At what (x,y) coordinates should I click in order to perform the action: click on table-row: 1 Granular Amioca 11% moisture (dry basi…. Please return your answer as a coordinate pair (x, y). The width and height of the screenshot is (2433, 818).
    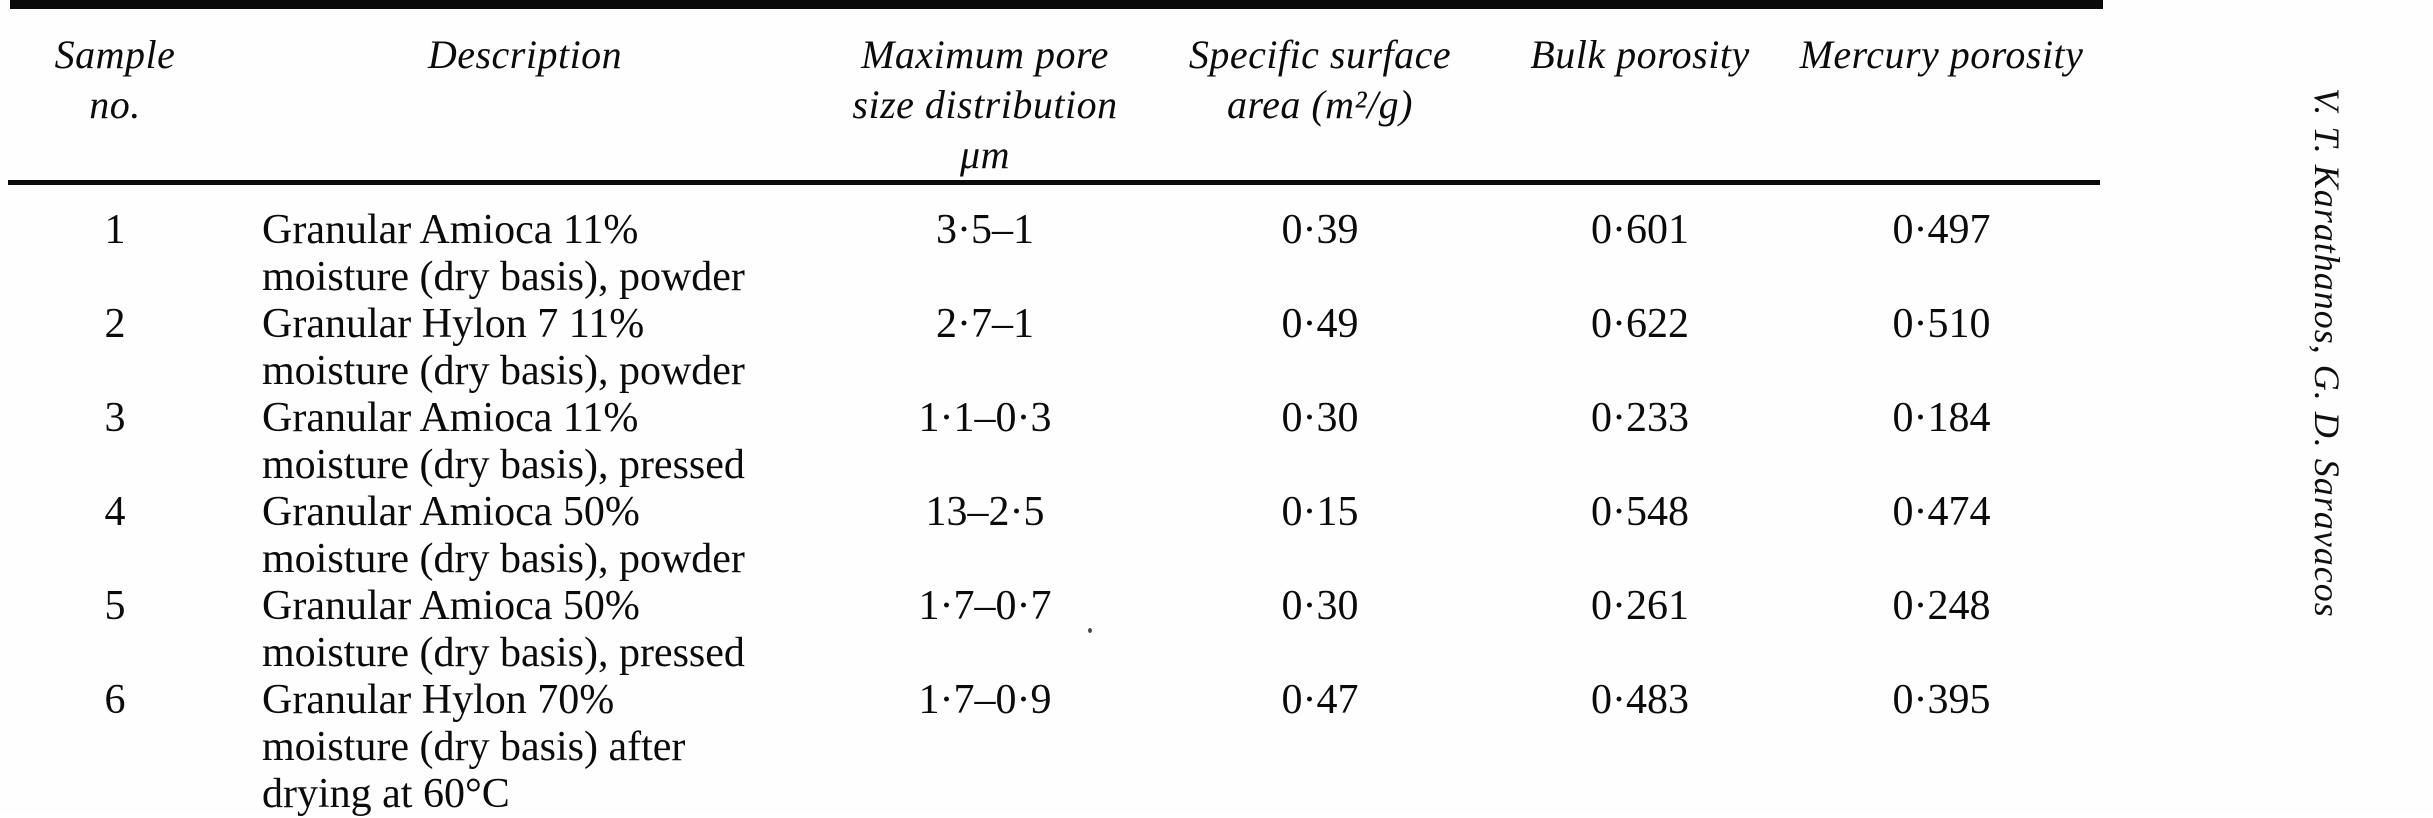
    Looking at the image, I should click on (1056, 254).